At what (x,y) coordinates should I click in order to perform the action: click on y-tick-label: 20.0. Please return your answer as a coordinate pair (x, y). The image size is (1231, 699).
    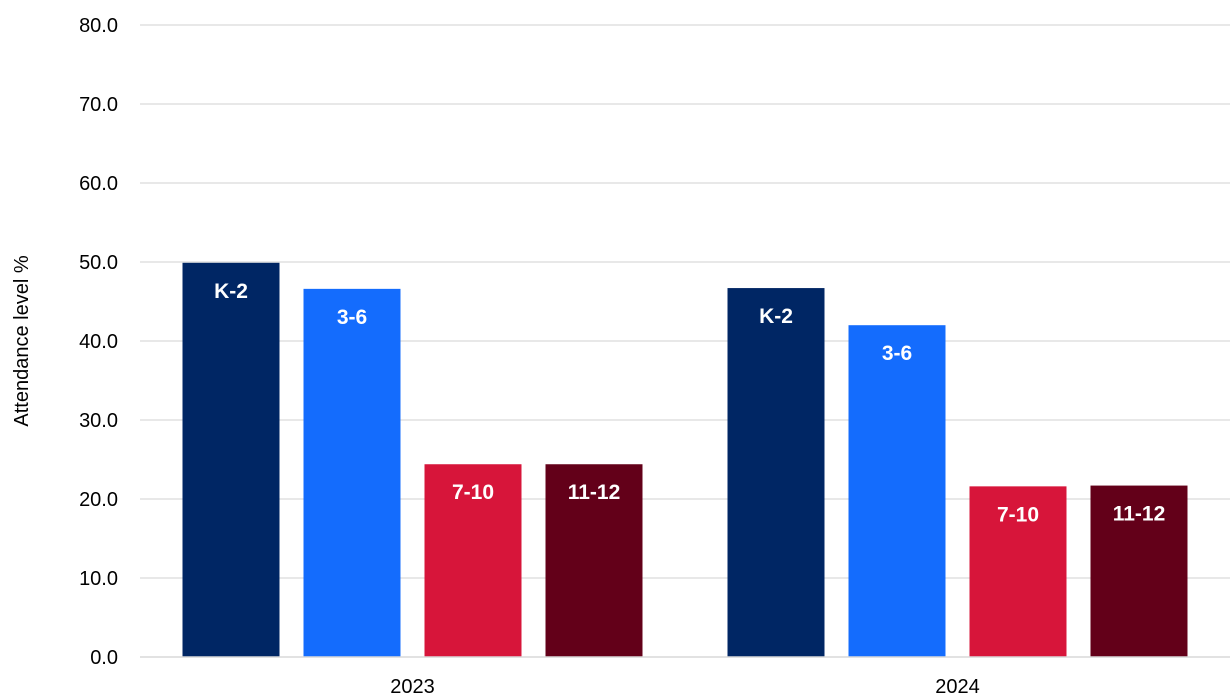
    Looking at the image, I should click on (98, 500).